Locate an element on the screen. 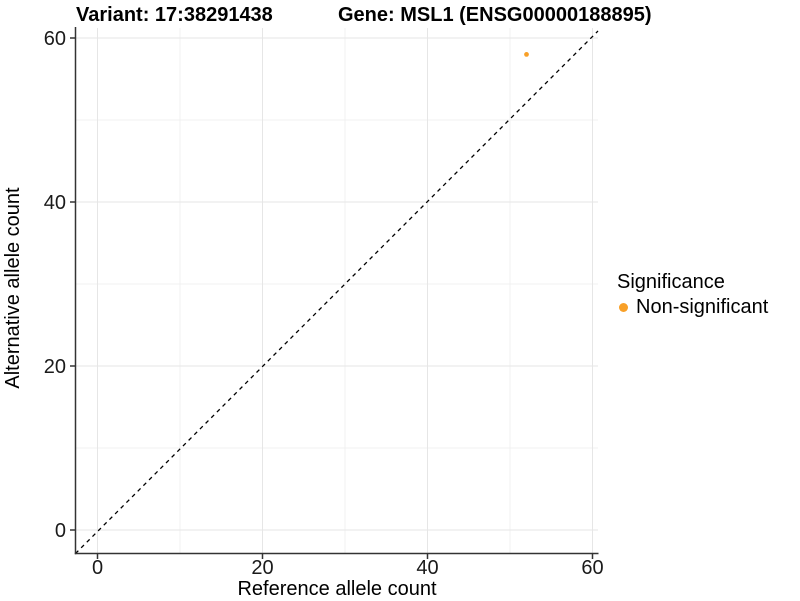  y-tick-60: 60 is located at coordinates (55, 39).